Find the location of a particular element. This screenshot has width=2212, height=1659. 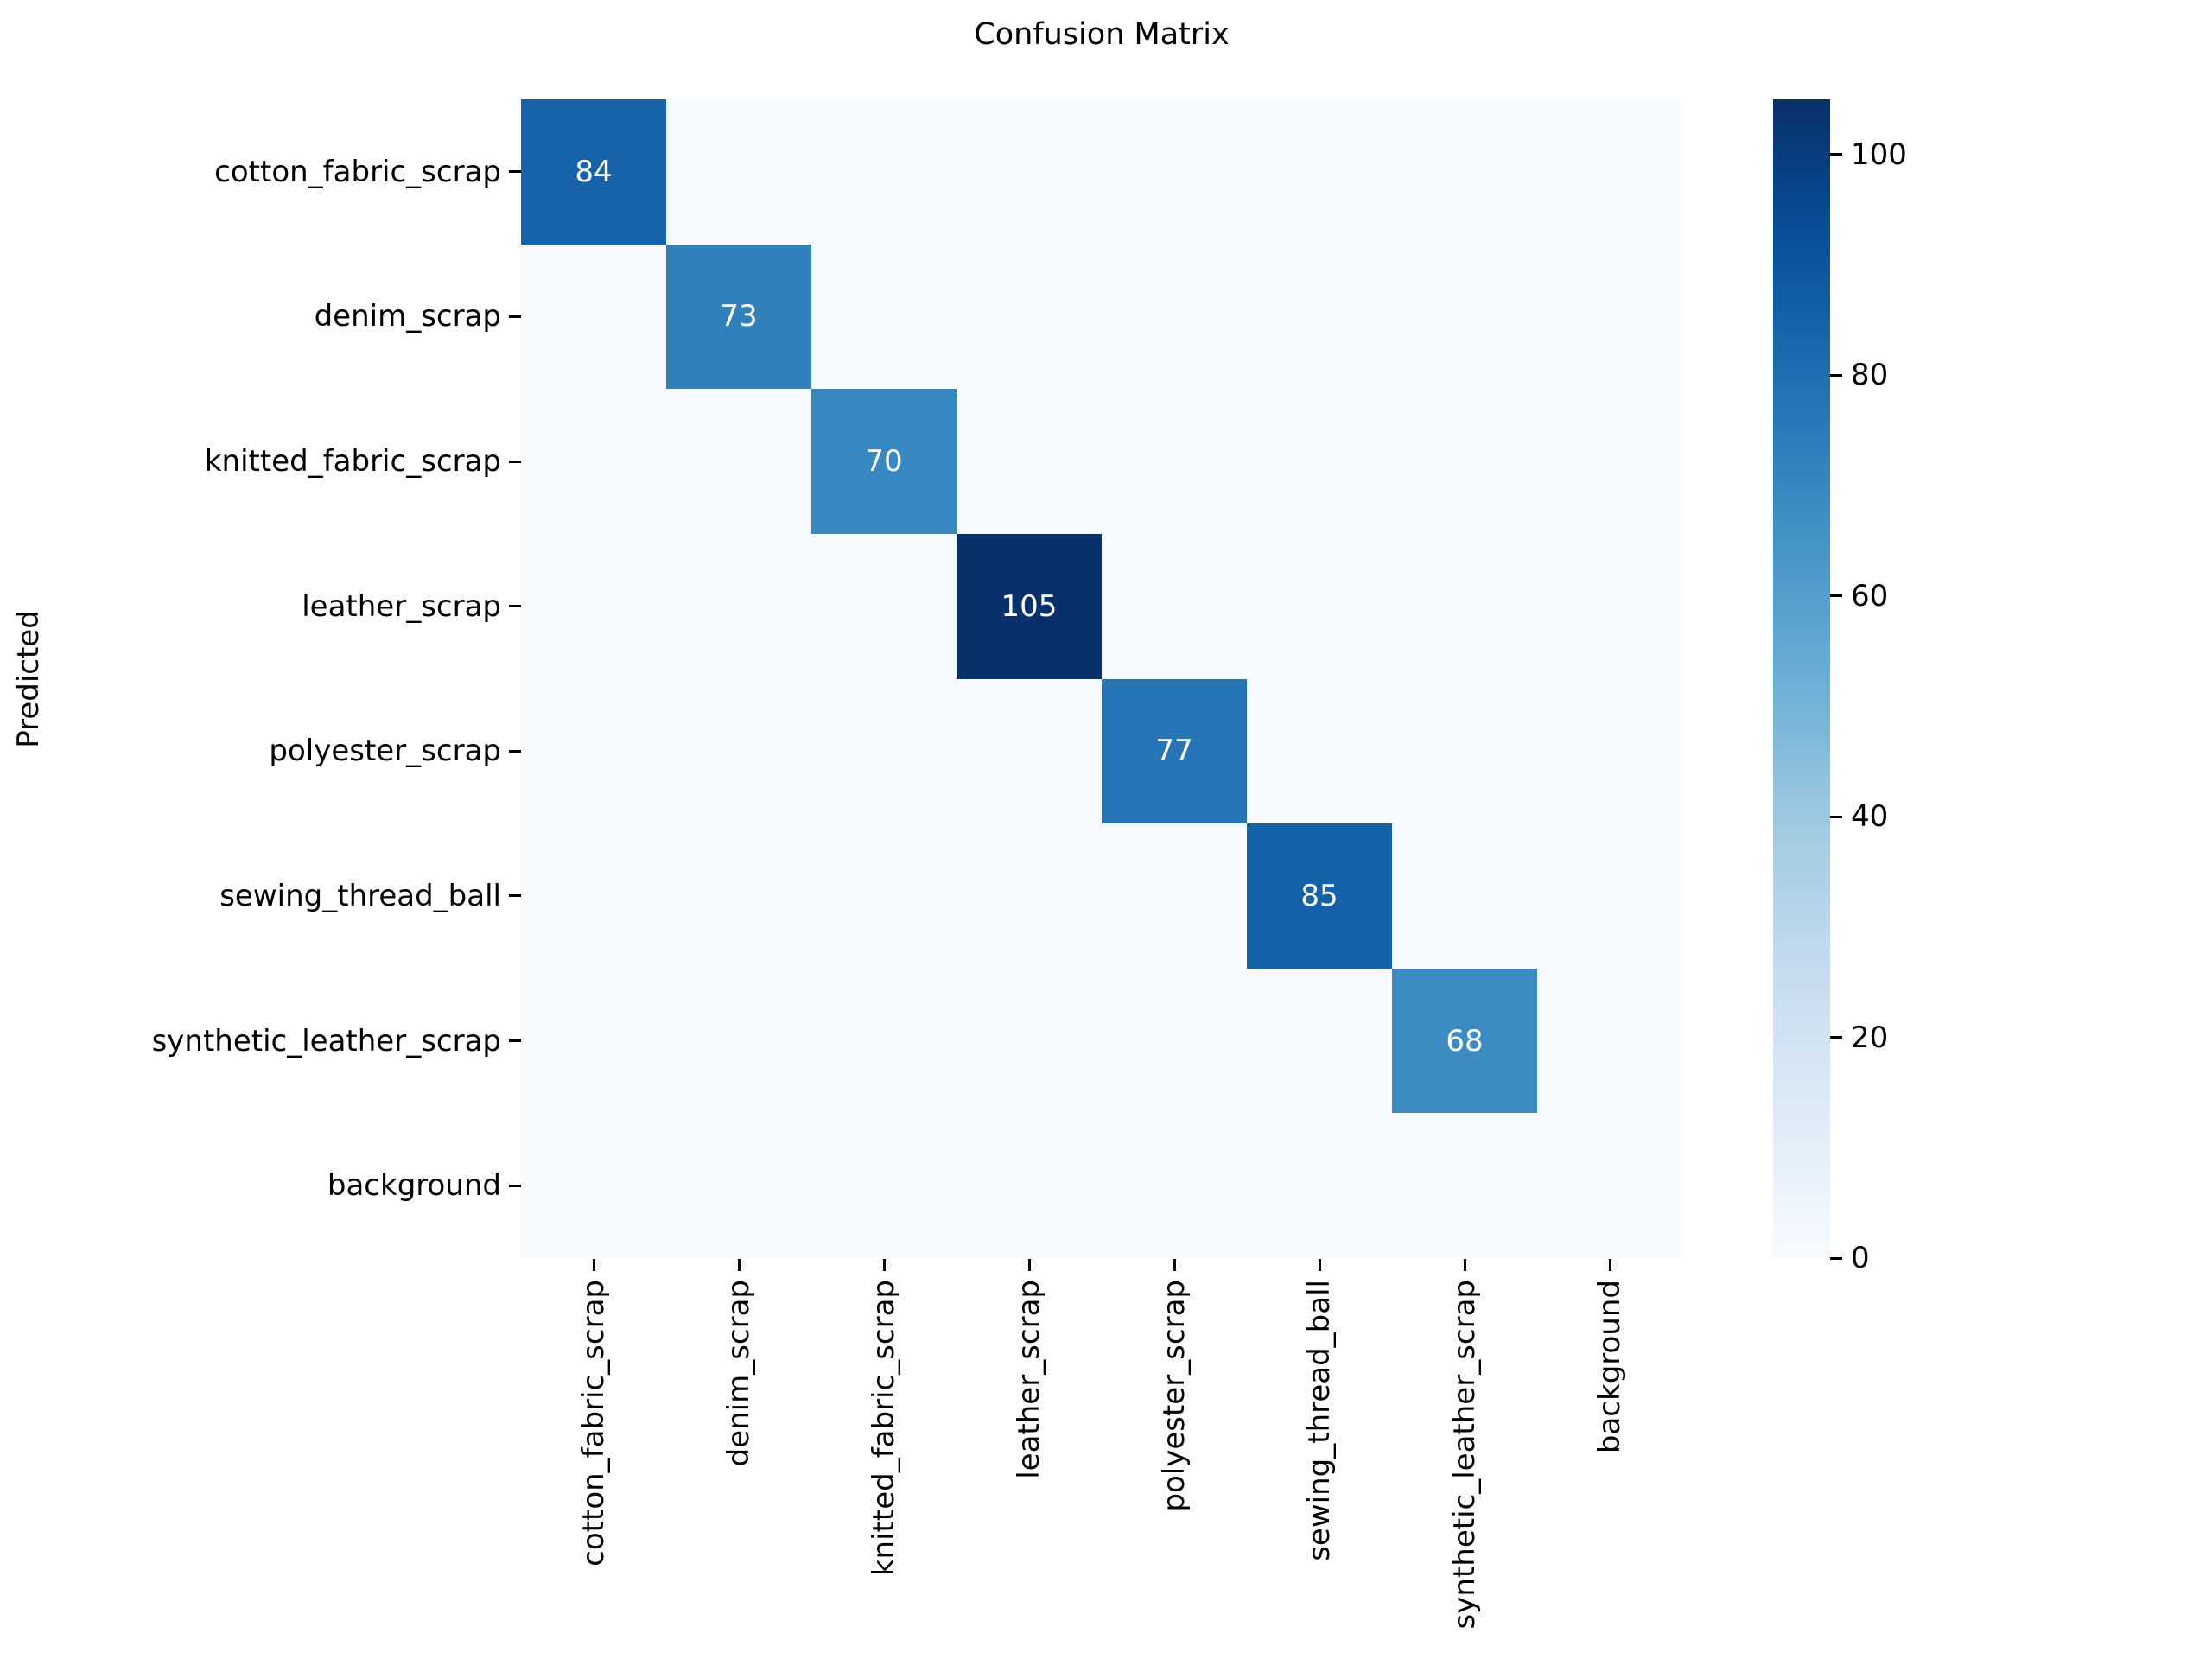

x-tick-label: denim_scrap is located at coordinates (738, 1373).